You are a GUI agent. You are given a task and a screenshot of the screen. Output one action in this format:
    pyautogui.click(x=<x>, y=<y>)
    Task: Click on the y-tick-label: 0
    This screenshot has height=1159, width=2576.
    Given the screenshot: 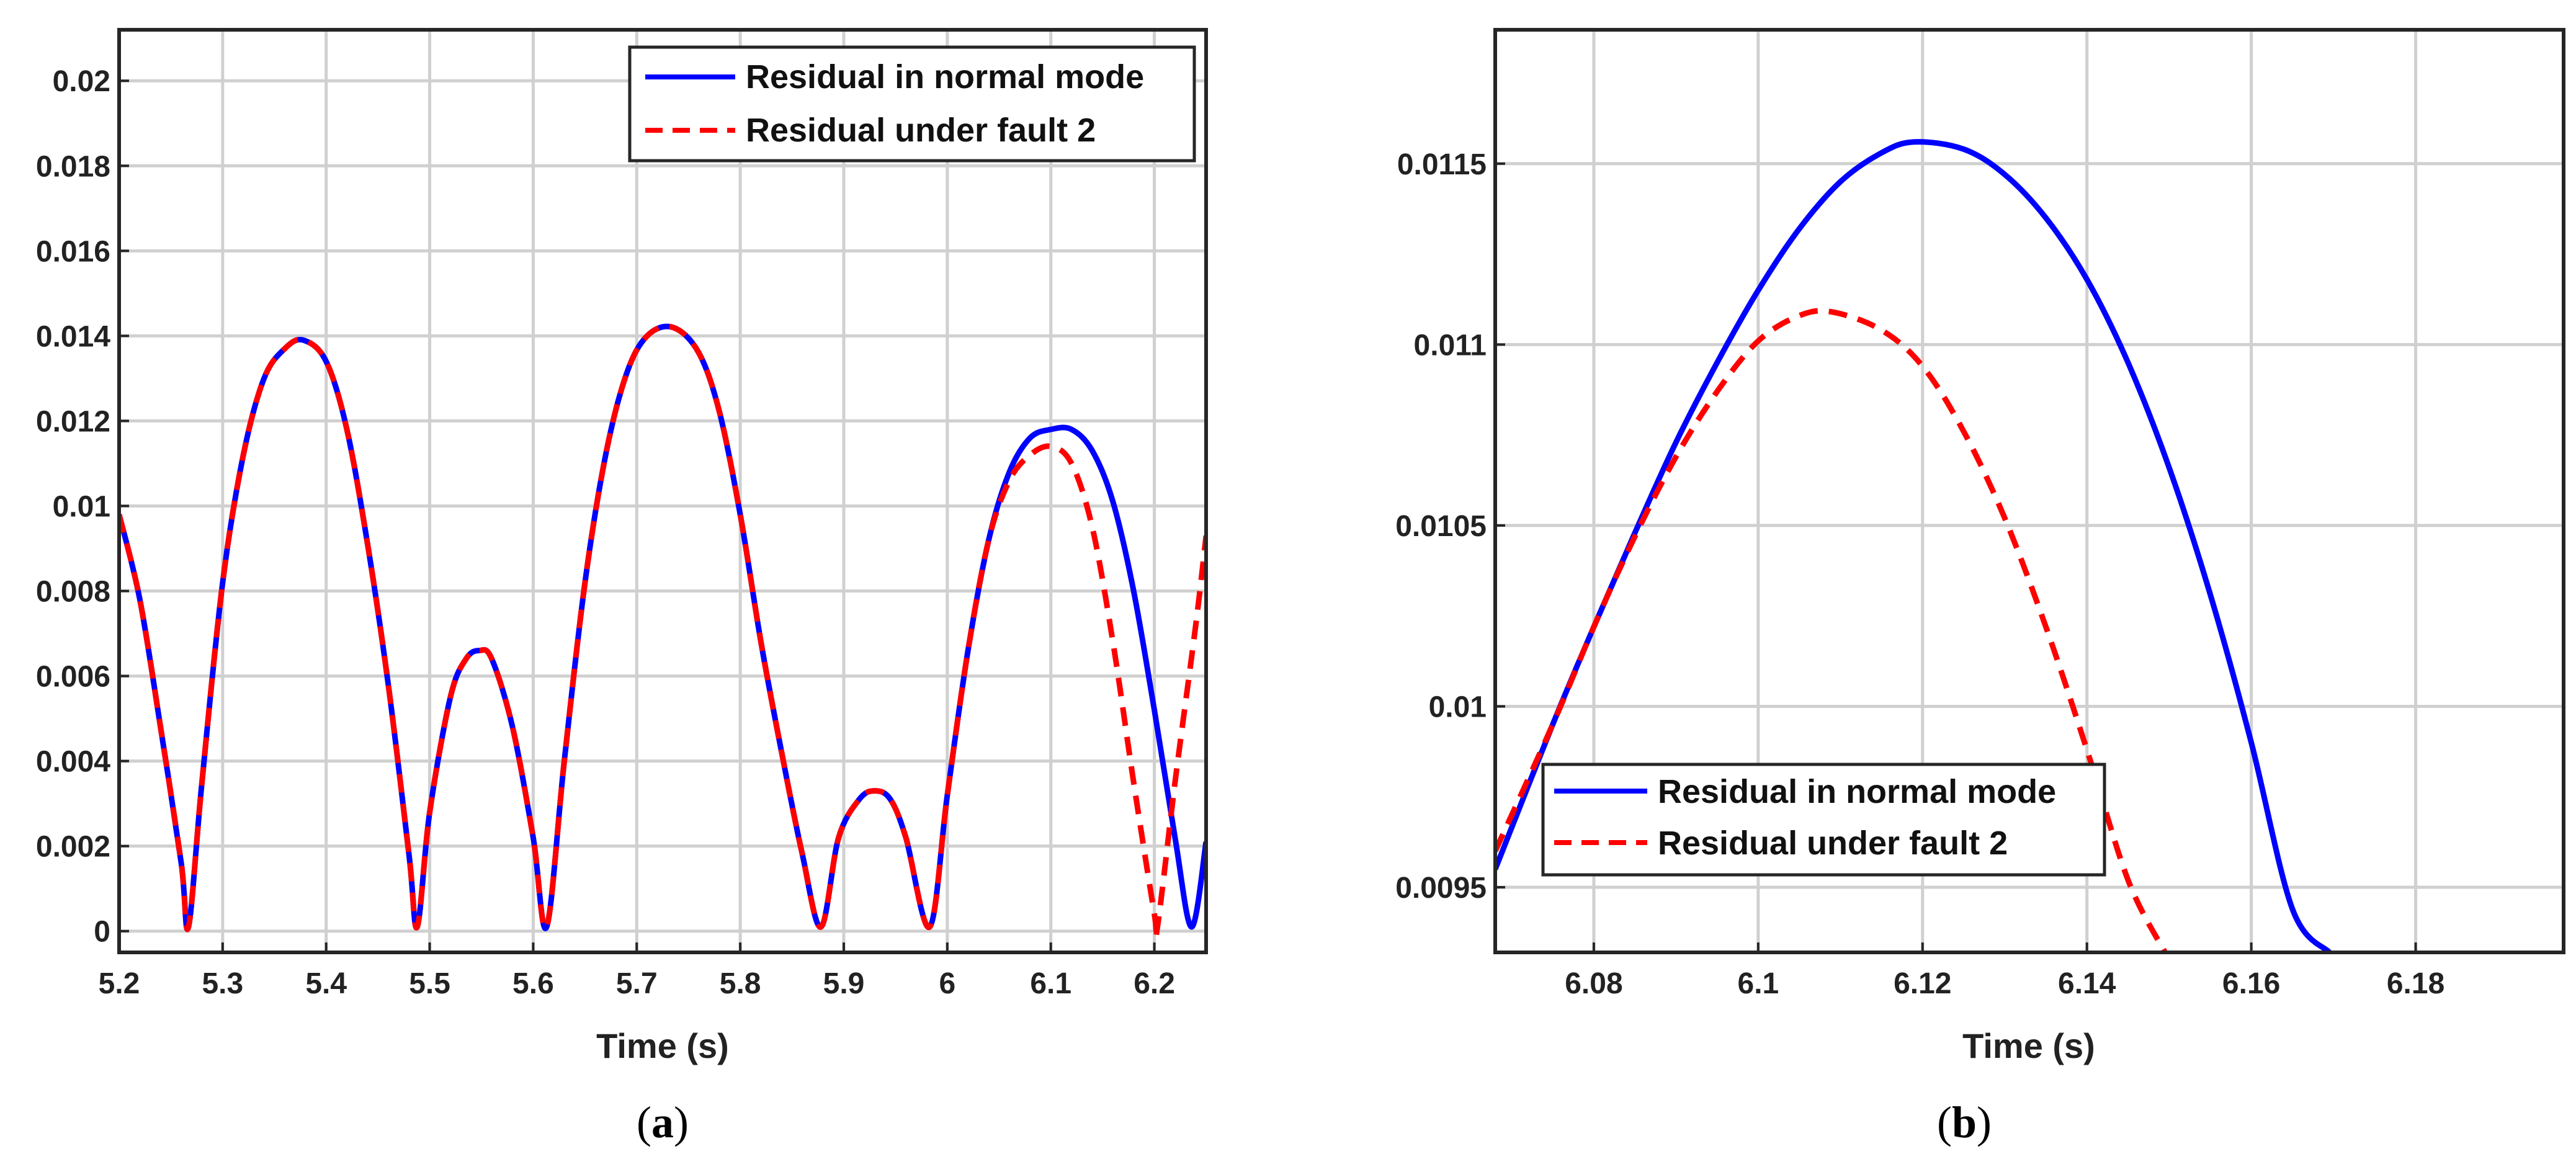 What is the action you would take?
    pyautogui.click(x=102, y=933)
    